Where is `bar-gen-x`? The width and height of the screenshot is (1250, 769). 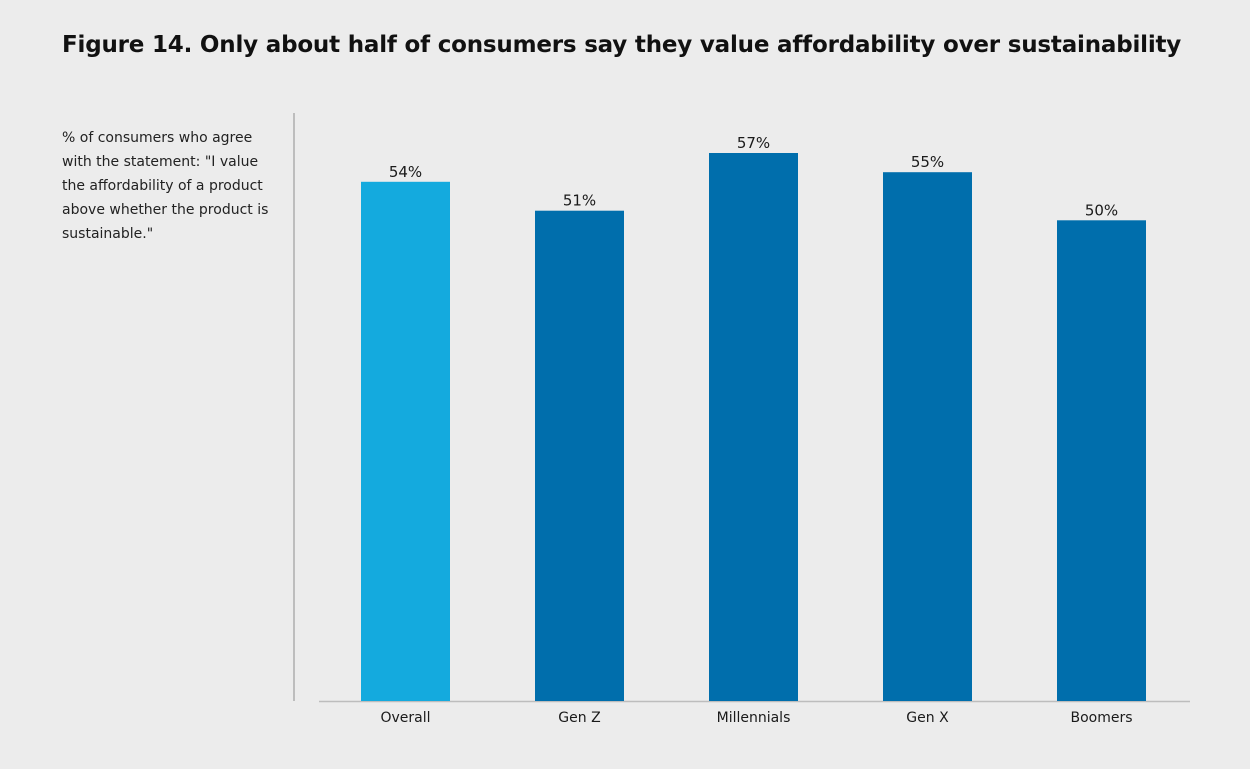
bar-gen-x is located at coordinates (927, 436).